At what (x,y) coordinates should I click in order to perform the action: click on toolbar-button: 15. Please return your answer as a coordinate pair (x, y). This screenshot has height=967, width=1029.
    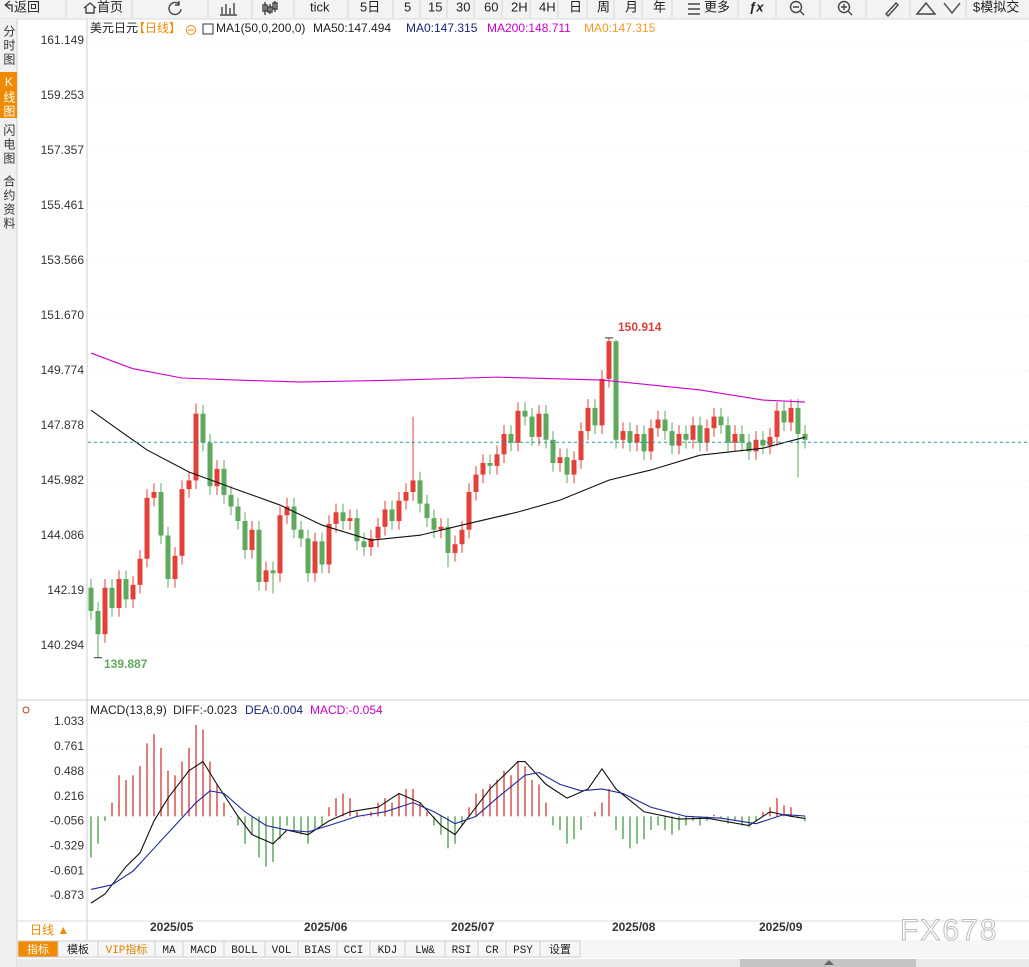
    Looking at the image, I should click on (435, 7).